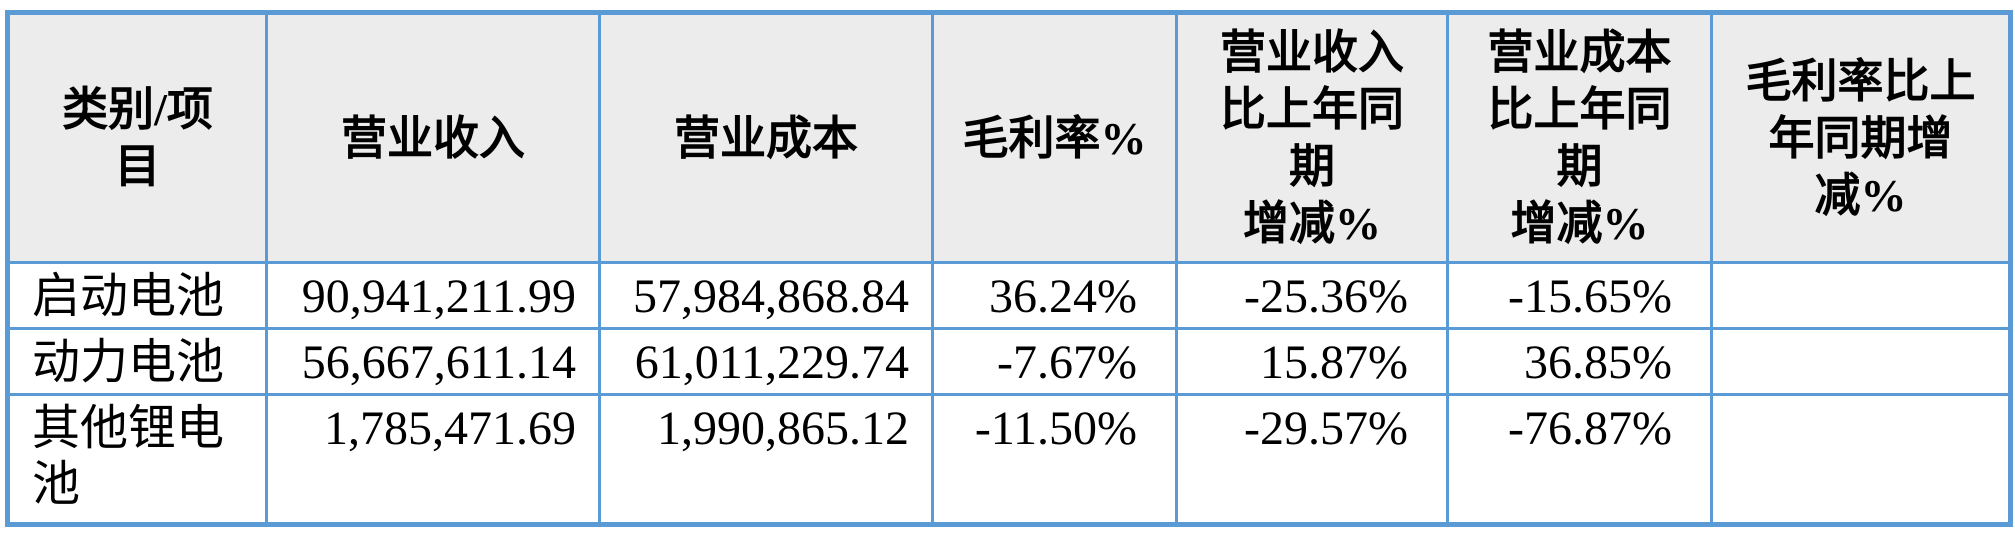  Describe the element at coordinates (1054, 459) in the screenshot. I see `cell-gross-margin: -11.50%` at that location.